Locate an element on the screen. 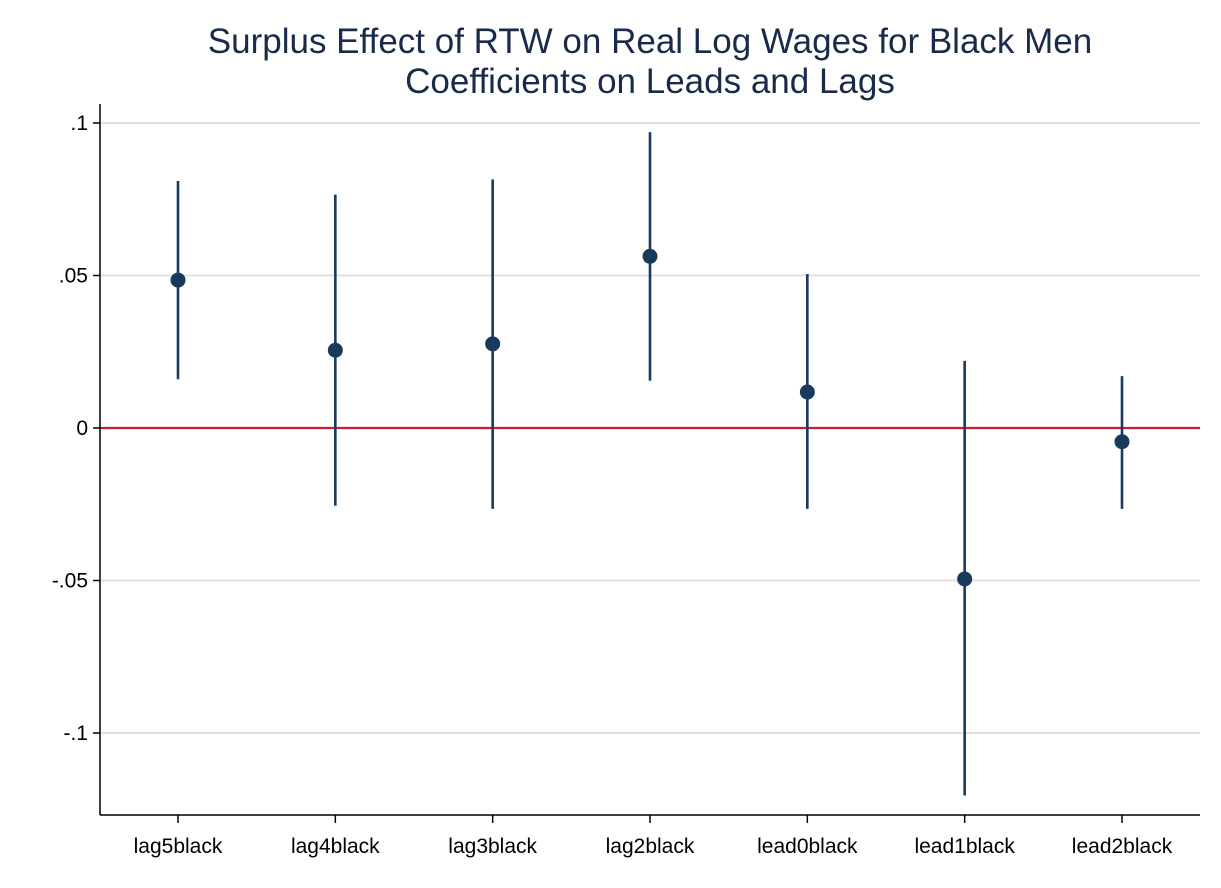 The image size is (1221, 888). y-tick-label: .1 is located at coordinates (79, 123).